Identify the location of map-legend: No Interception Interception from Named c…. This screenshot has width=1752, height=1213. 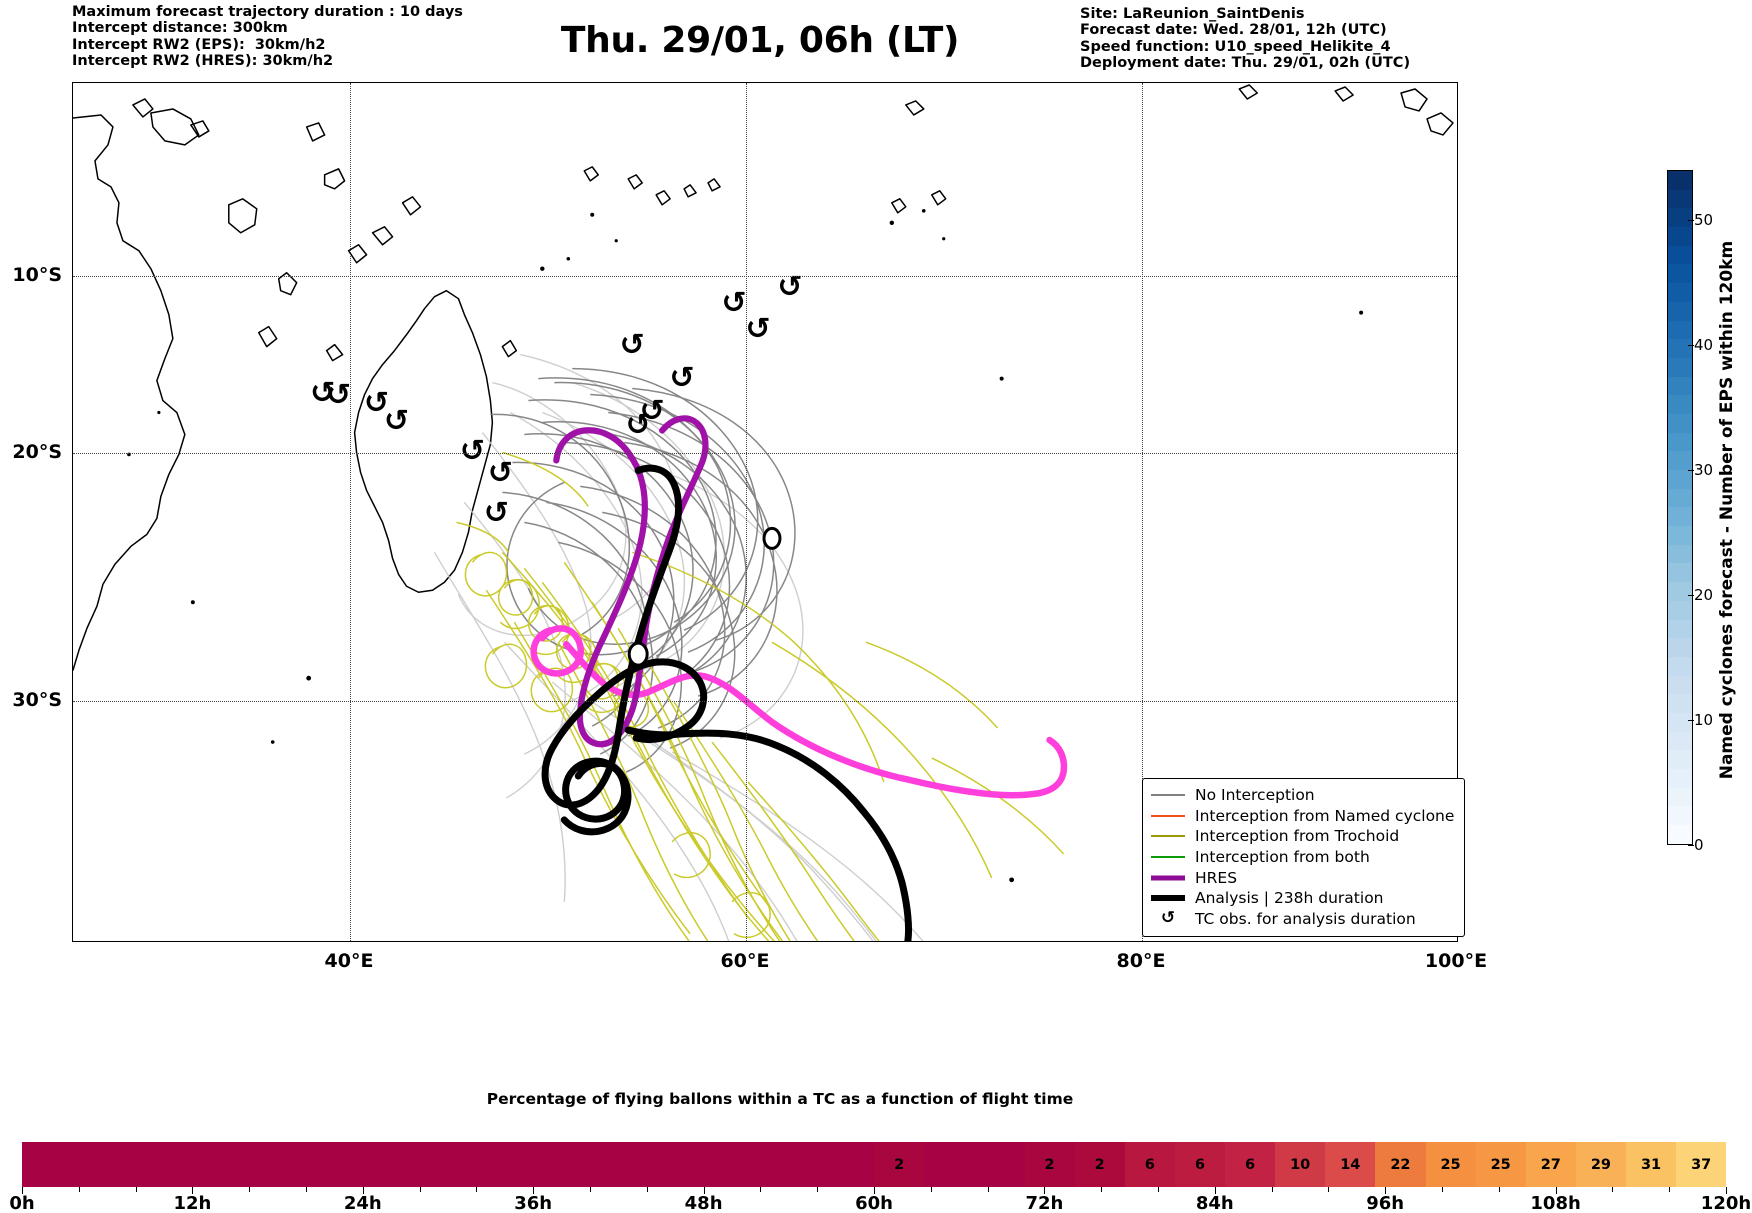
(1304, 858).